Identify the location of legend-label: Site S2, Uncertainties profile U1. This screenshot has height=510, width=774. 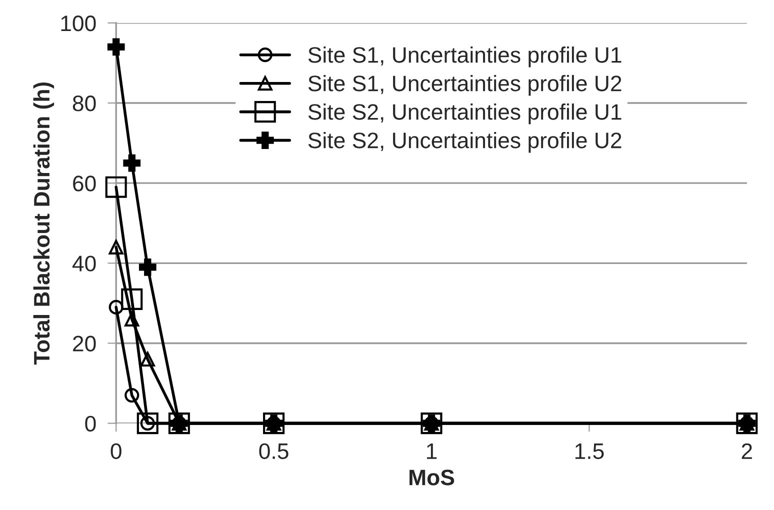
(465, 114).